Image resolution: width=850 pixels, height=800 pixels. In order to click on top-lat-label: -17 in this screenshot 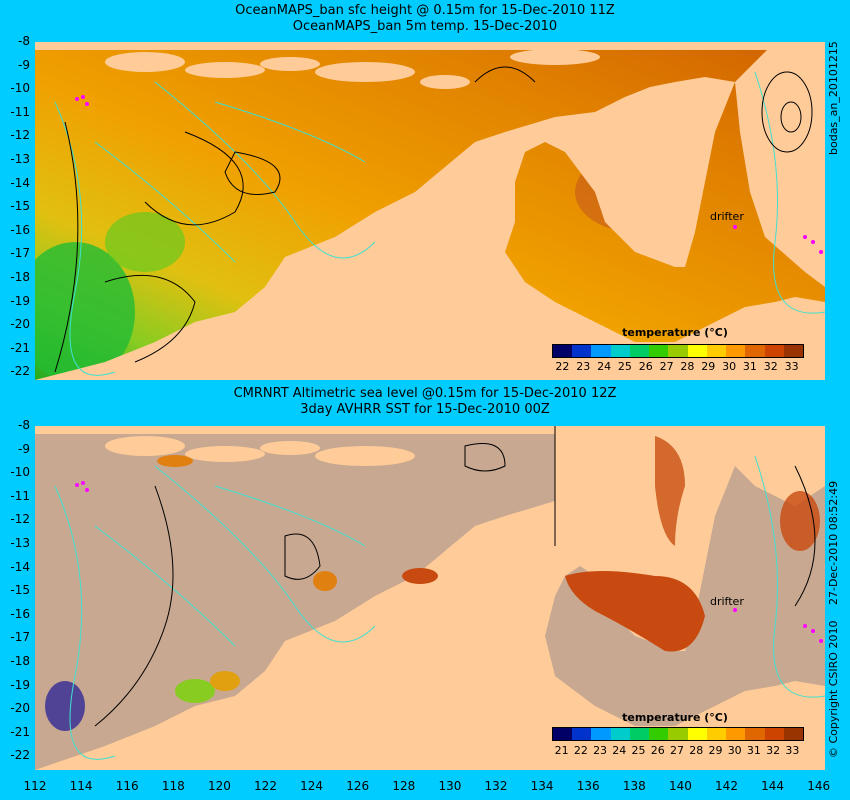, I will do `click(20, 253)`.